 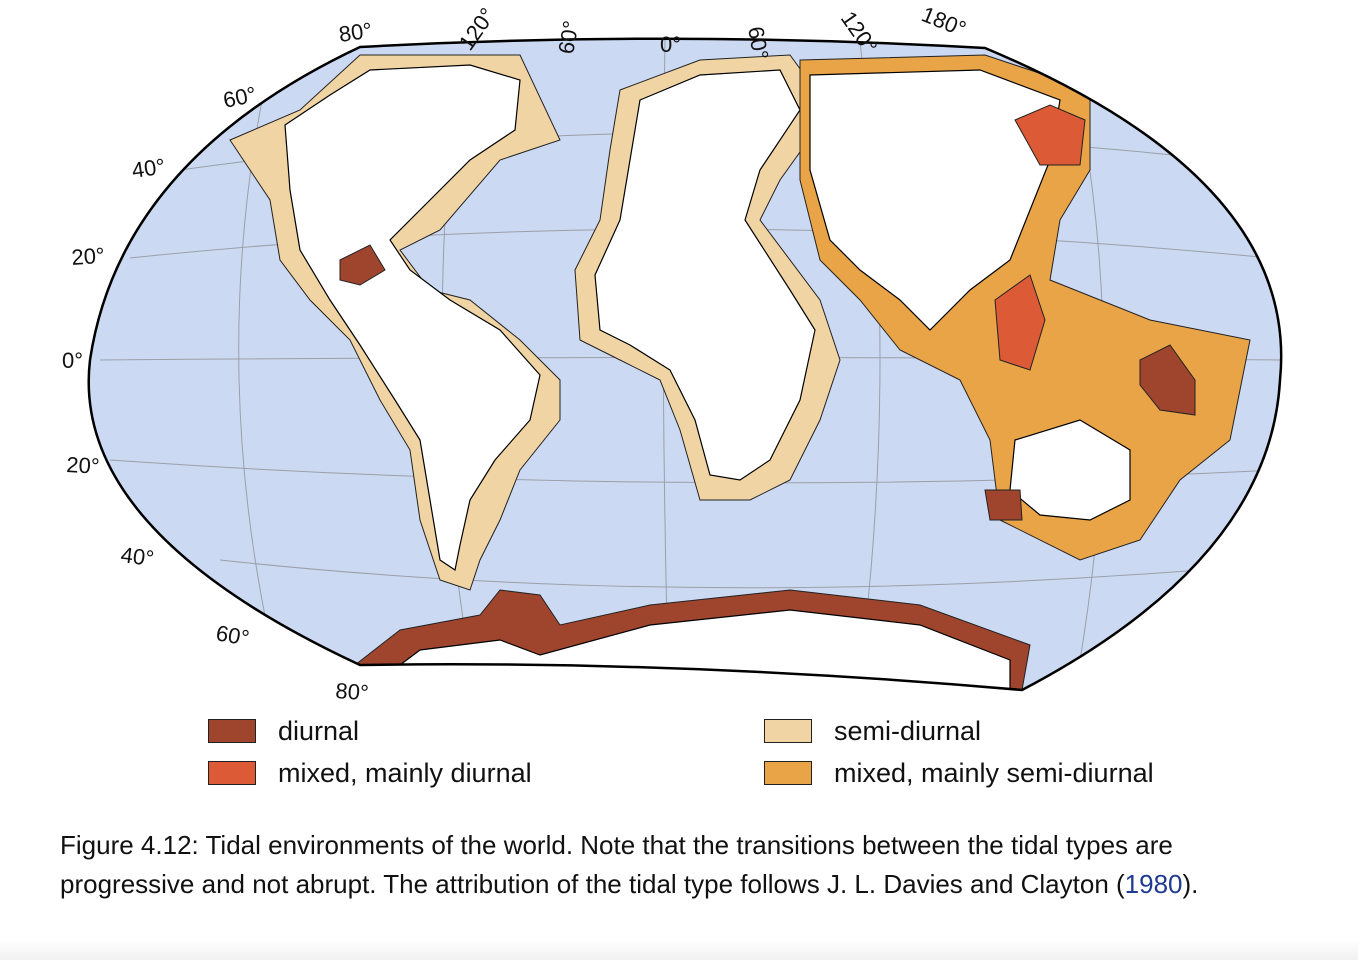 What do you see at coordinates (935, 200) in the screenshot?
I see `land-asia` at bounding box center [935, 200].